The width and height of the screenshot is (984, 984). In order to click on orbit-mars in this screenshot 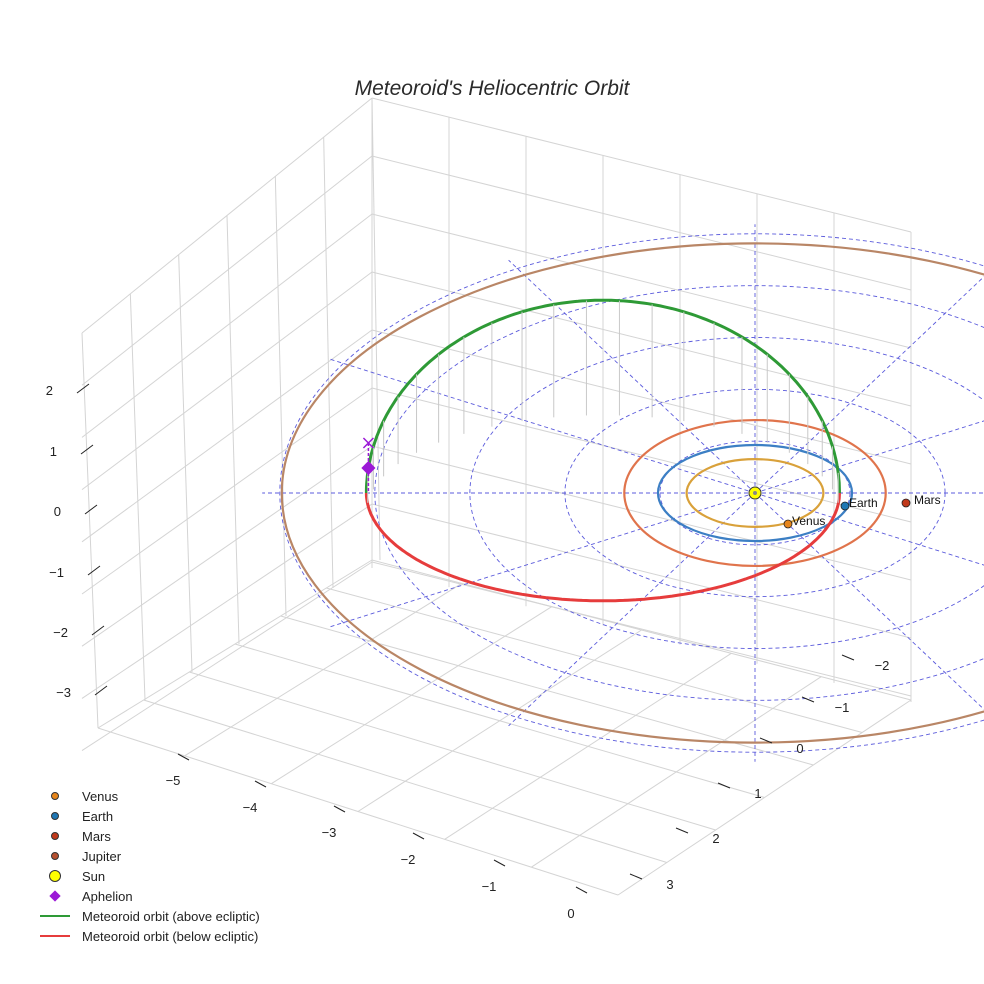, I will do `click(755, 493)`.